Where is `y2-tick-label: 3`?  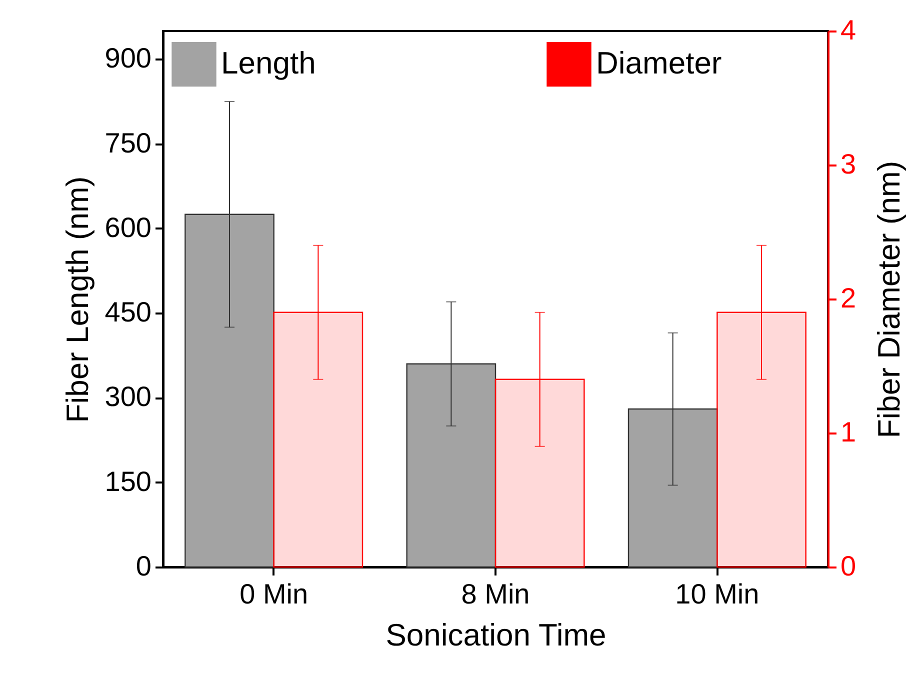
y2-tick-label: 3 is located at coordinates (848, 164).